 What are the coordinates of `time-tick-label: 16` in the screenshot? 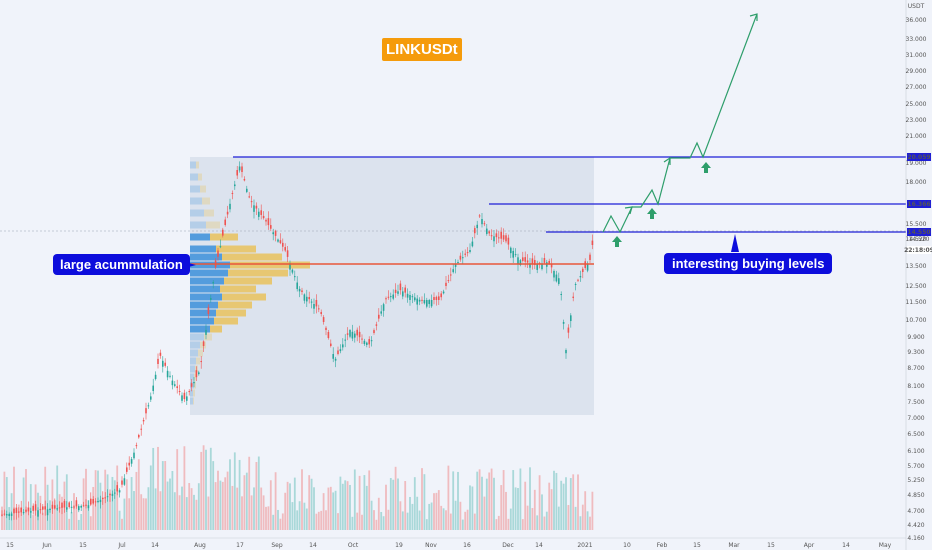 It's located at (467, 545).